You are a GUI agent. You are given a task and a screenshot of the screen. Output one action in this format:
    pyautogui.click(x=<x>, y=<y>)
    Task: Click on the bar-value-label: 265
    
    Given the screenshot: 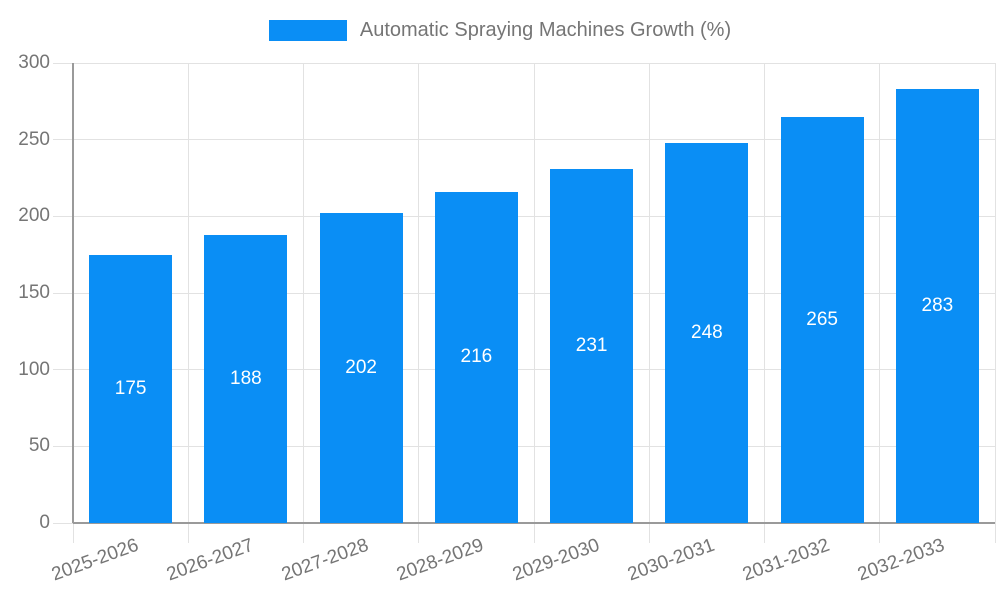 What is the action you would take?
    pyautogui.click(x=822, y=319)
    